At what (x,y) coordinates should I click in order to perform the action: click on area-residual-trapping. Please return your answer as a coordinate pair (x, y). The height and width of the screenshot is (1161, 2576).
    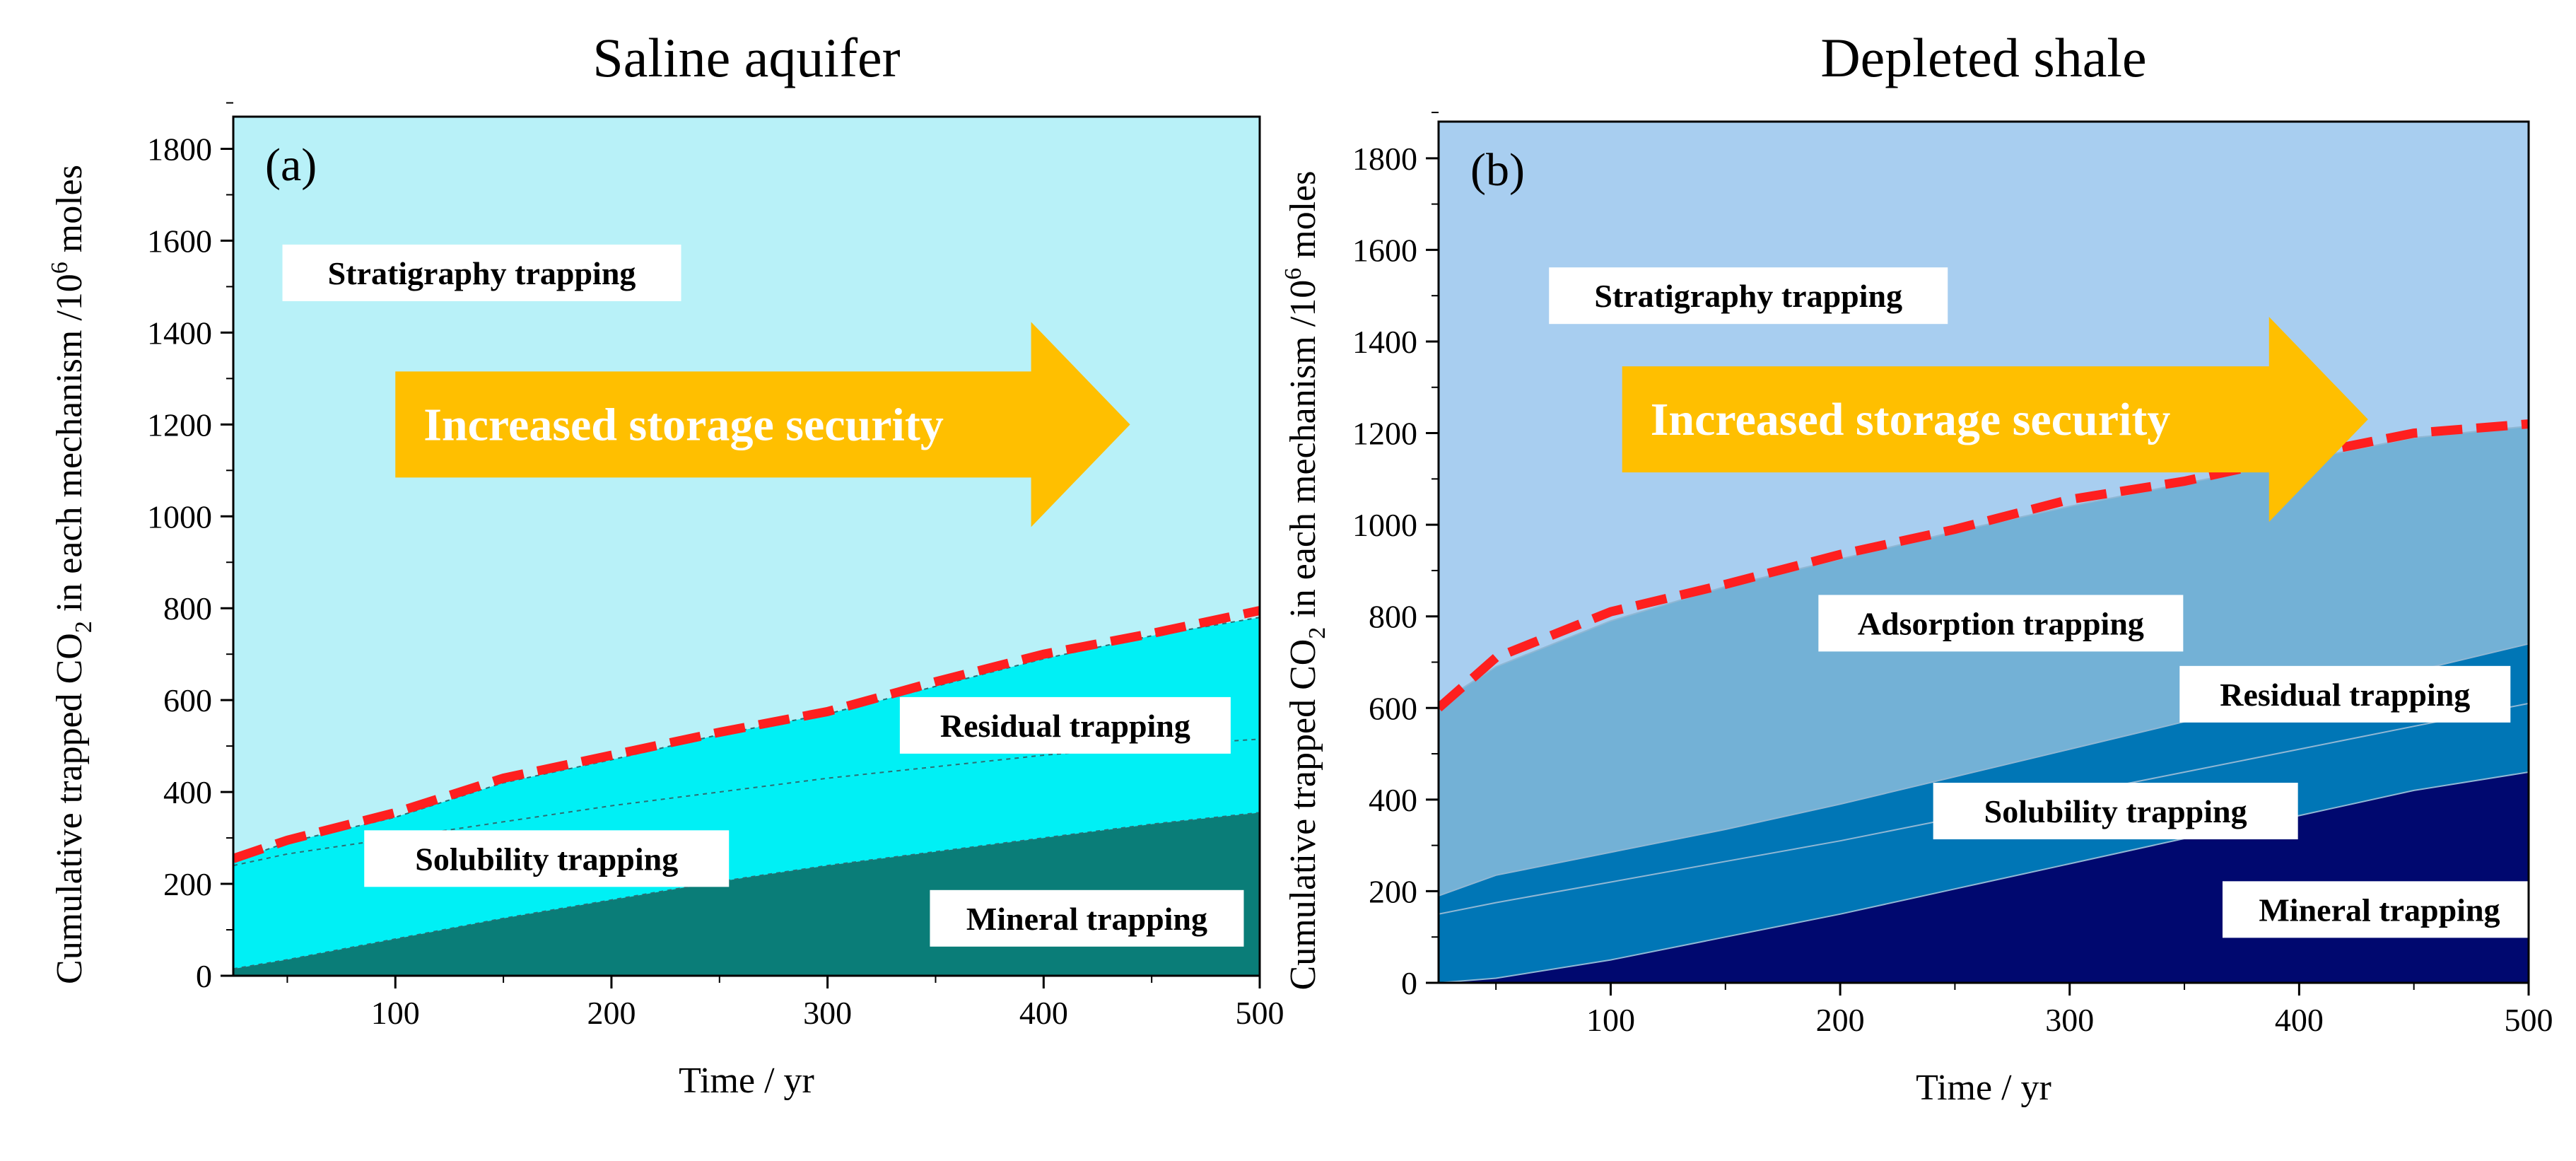
    Looking at the image, I should click on (746, 742).